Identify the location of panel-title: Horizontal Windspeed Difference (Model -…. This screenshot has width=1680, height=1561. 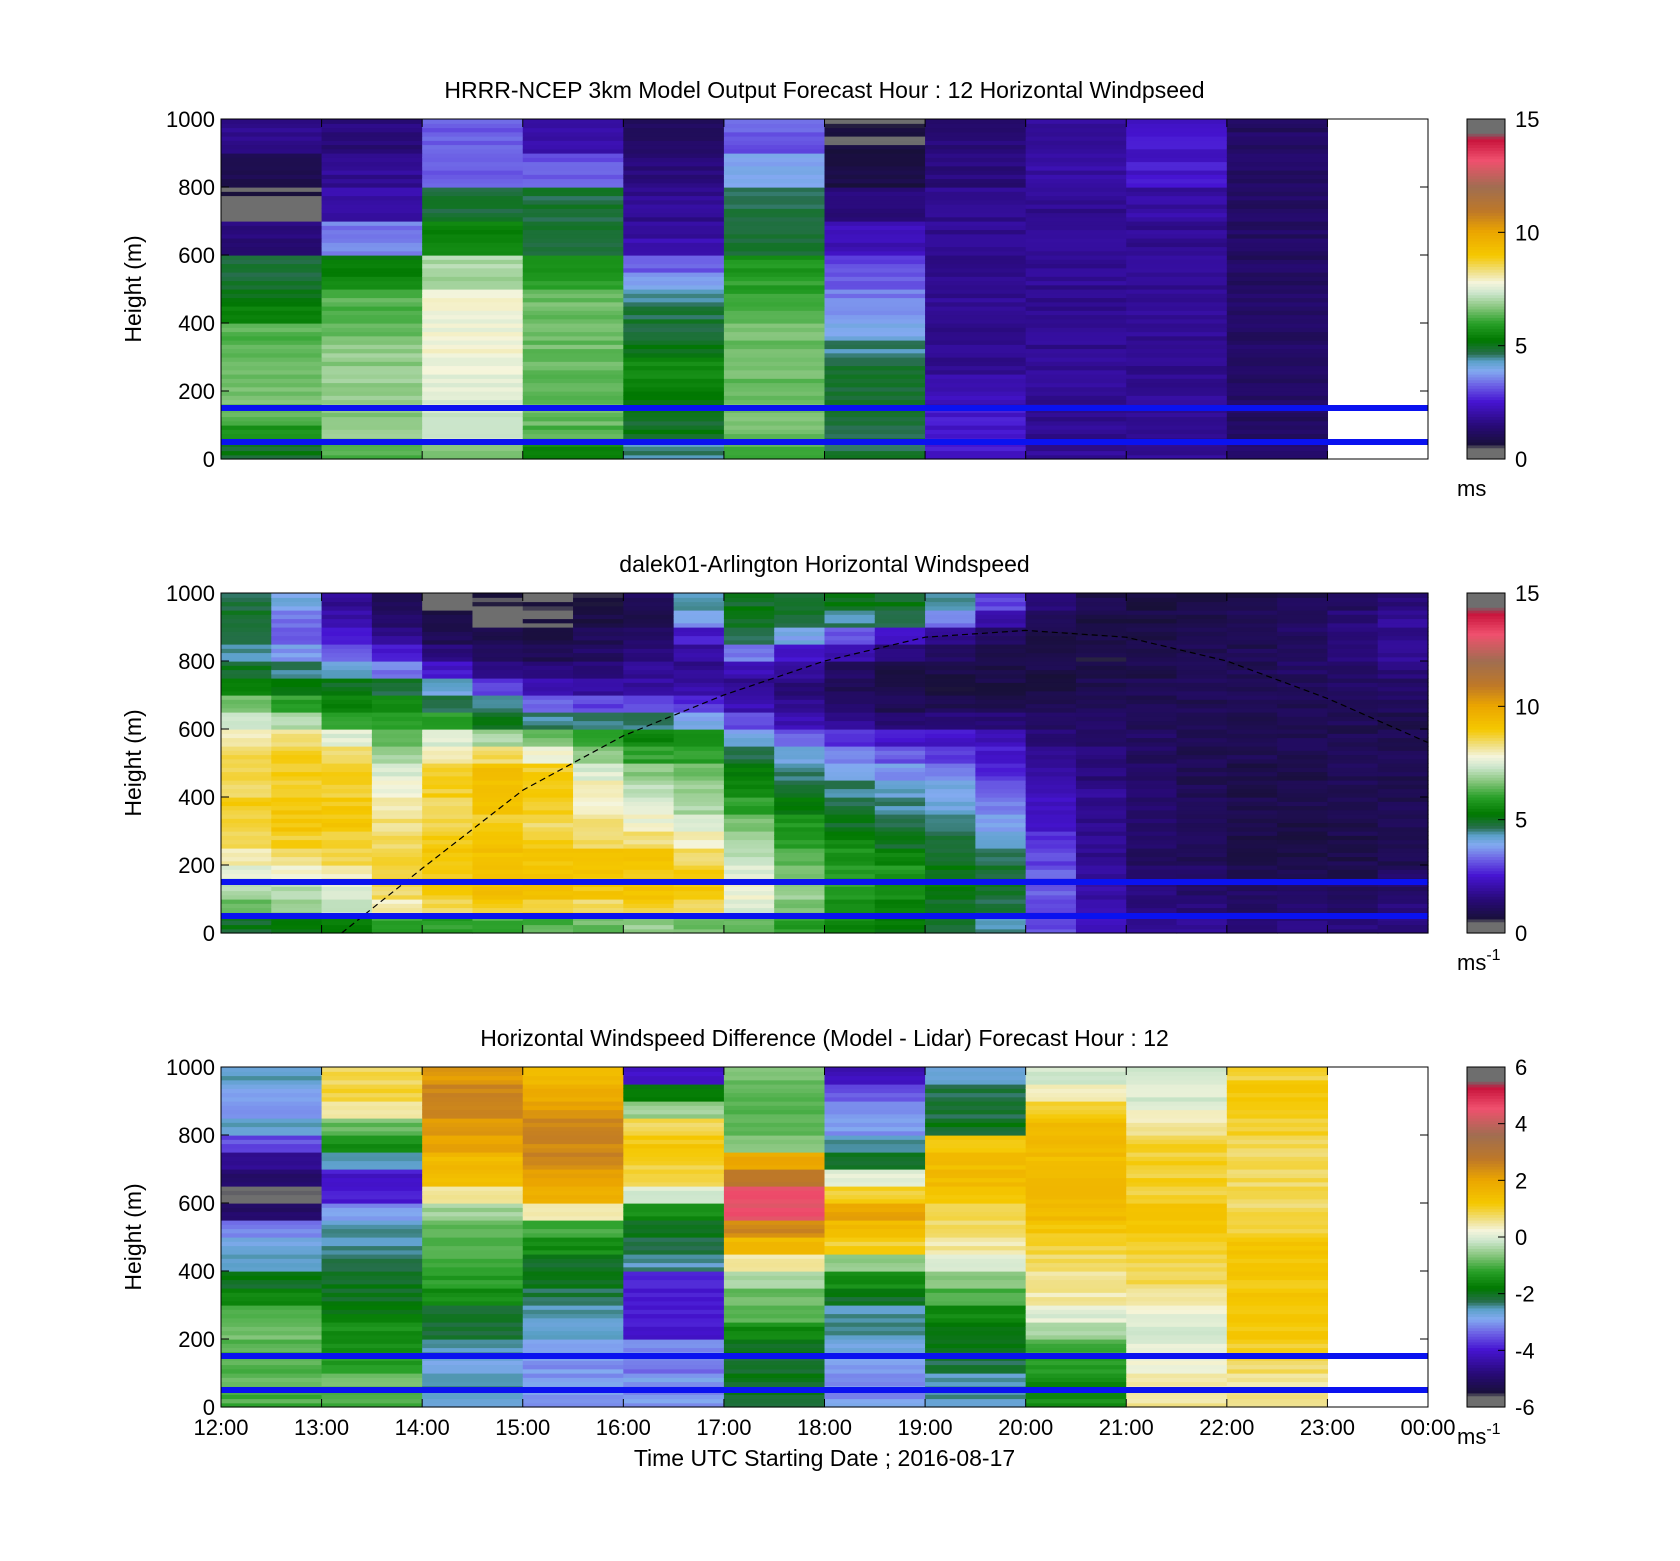
(824, 1038).